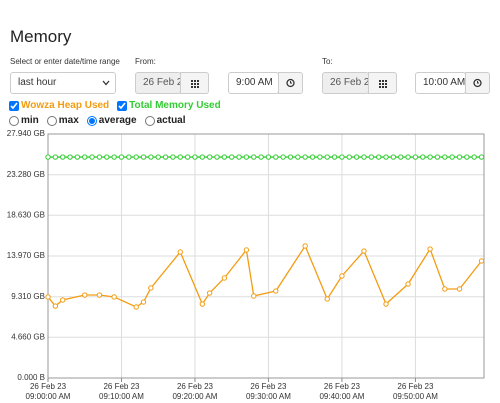 The image size is (500, 403). What do you see at coordinates (26, 255) in the screenshot?
I see `y-tick-label: 13.970 GB` at bounding box center [26, 255].